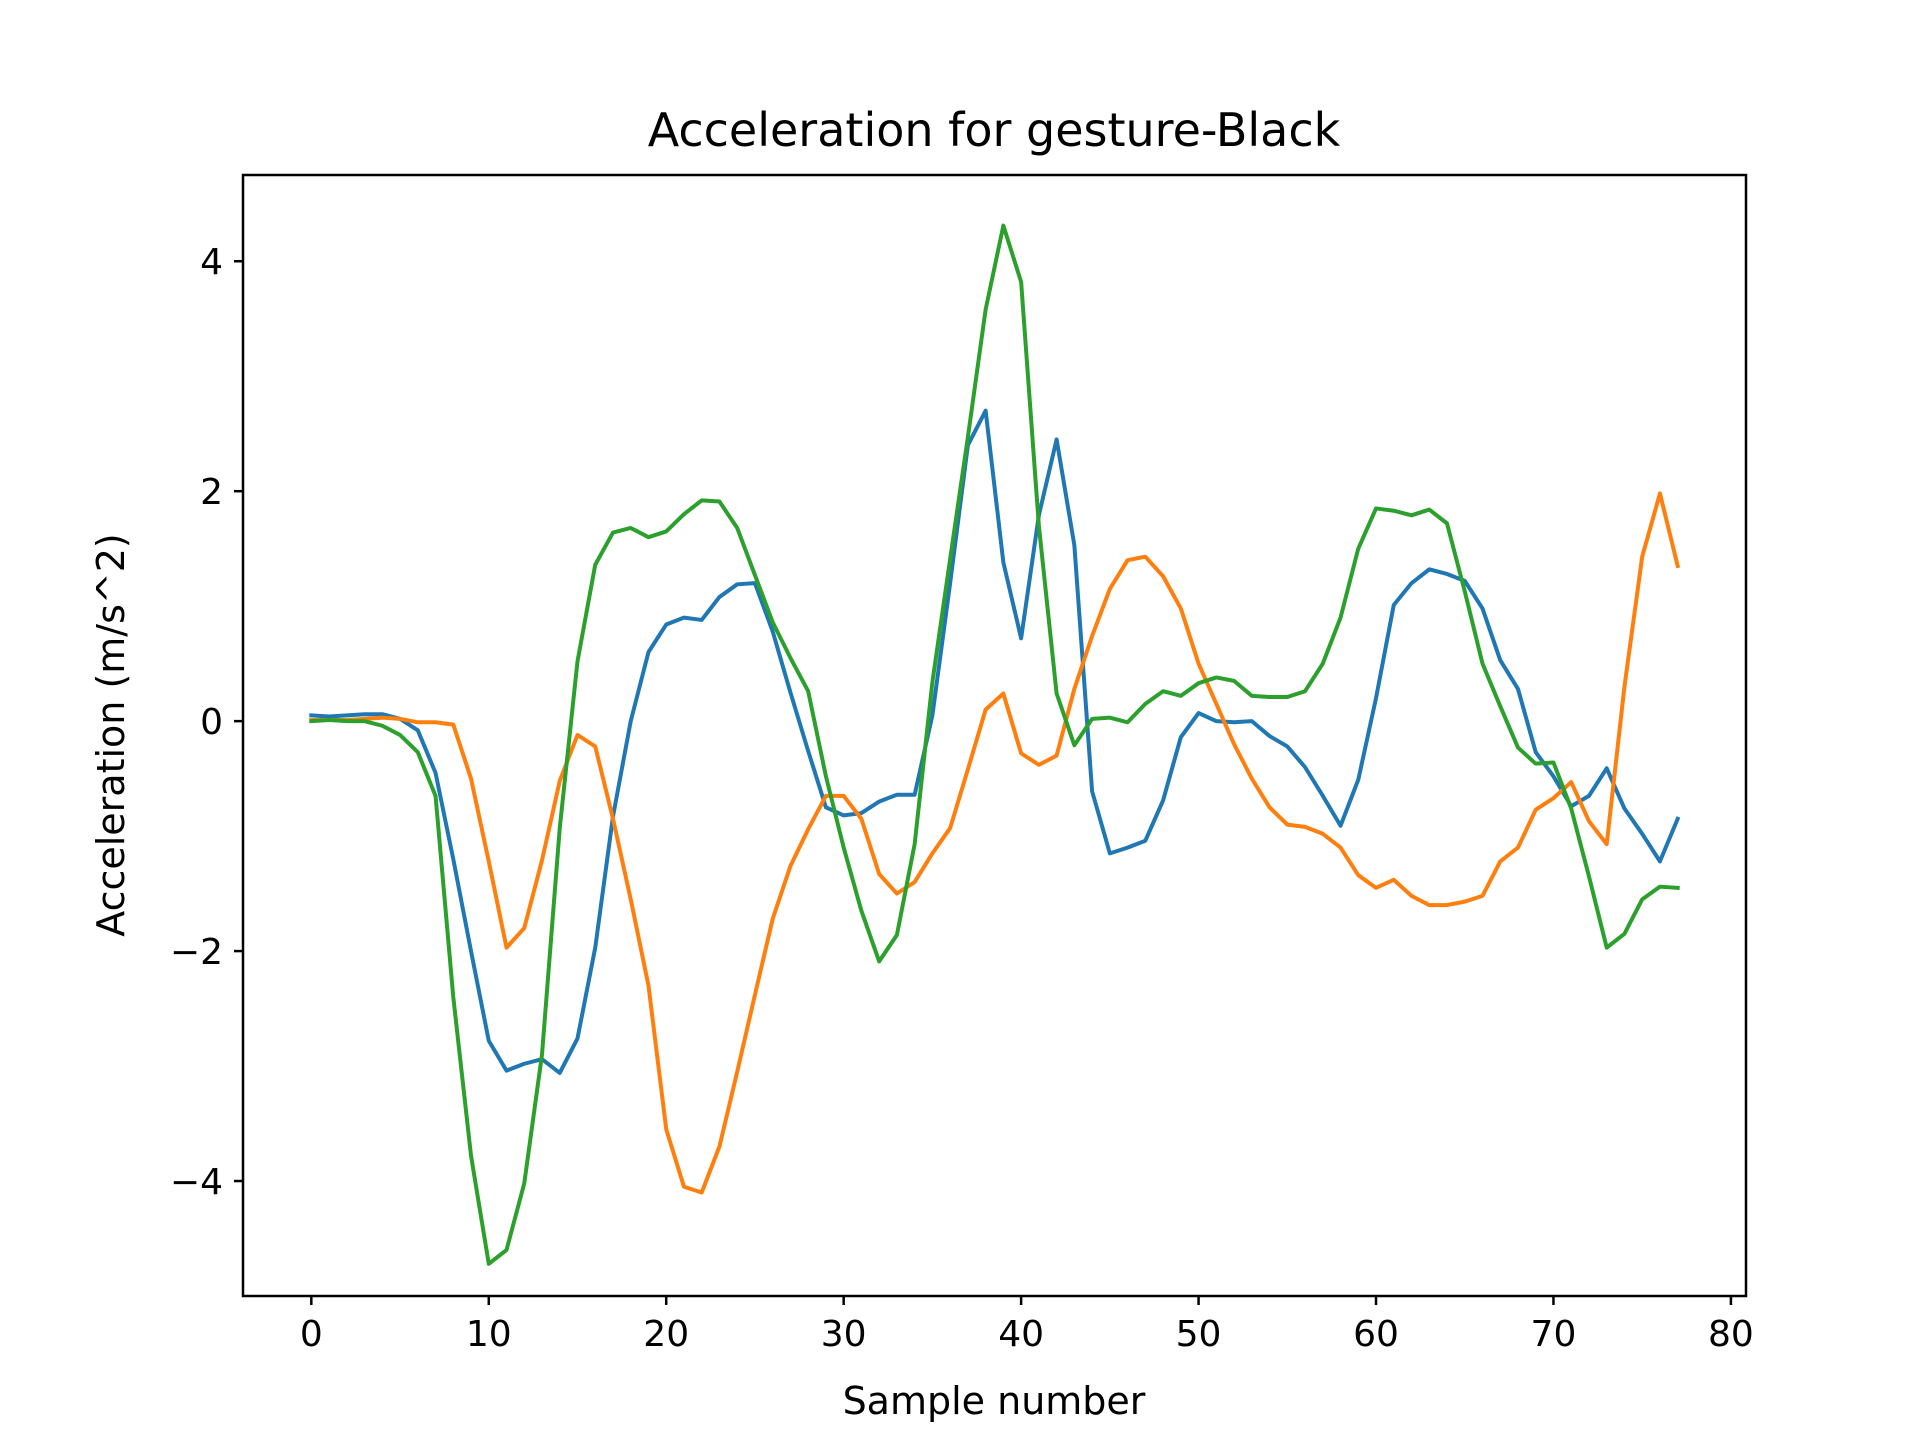  Describe the element at coordinates (489, 1334) in the screenshot. I see `x-tick-label: 10` at that location.